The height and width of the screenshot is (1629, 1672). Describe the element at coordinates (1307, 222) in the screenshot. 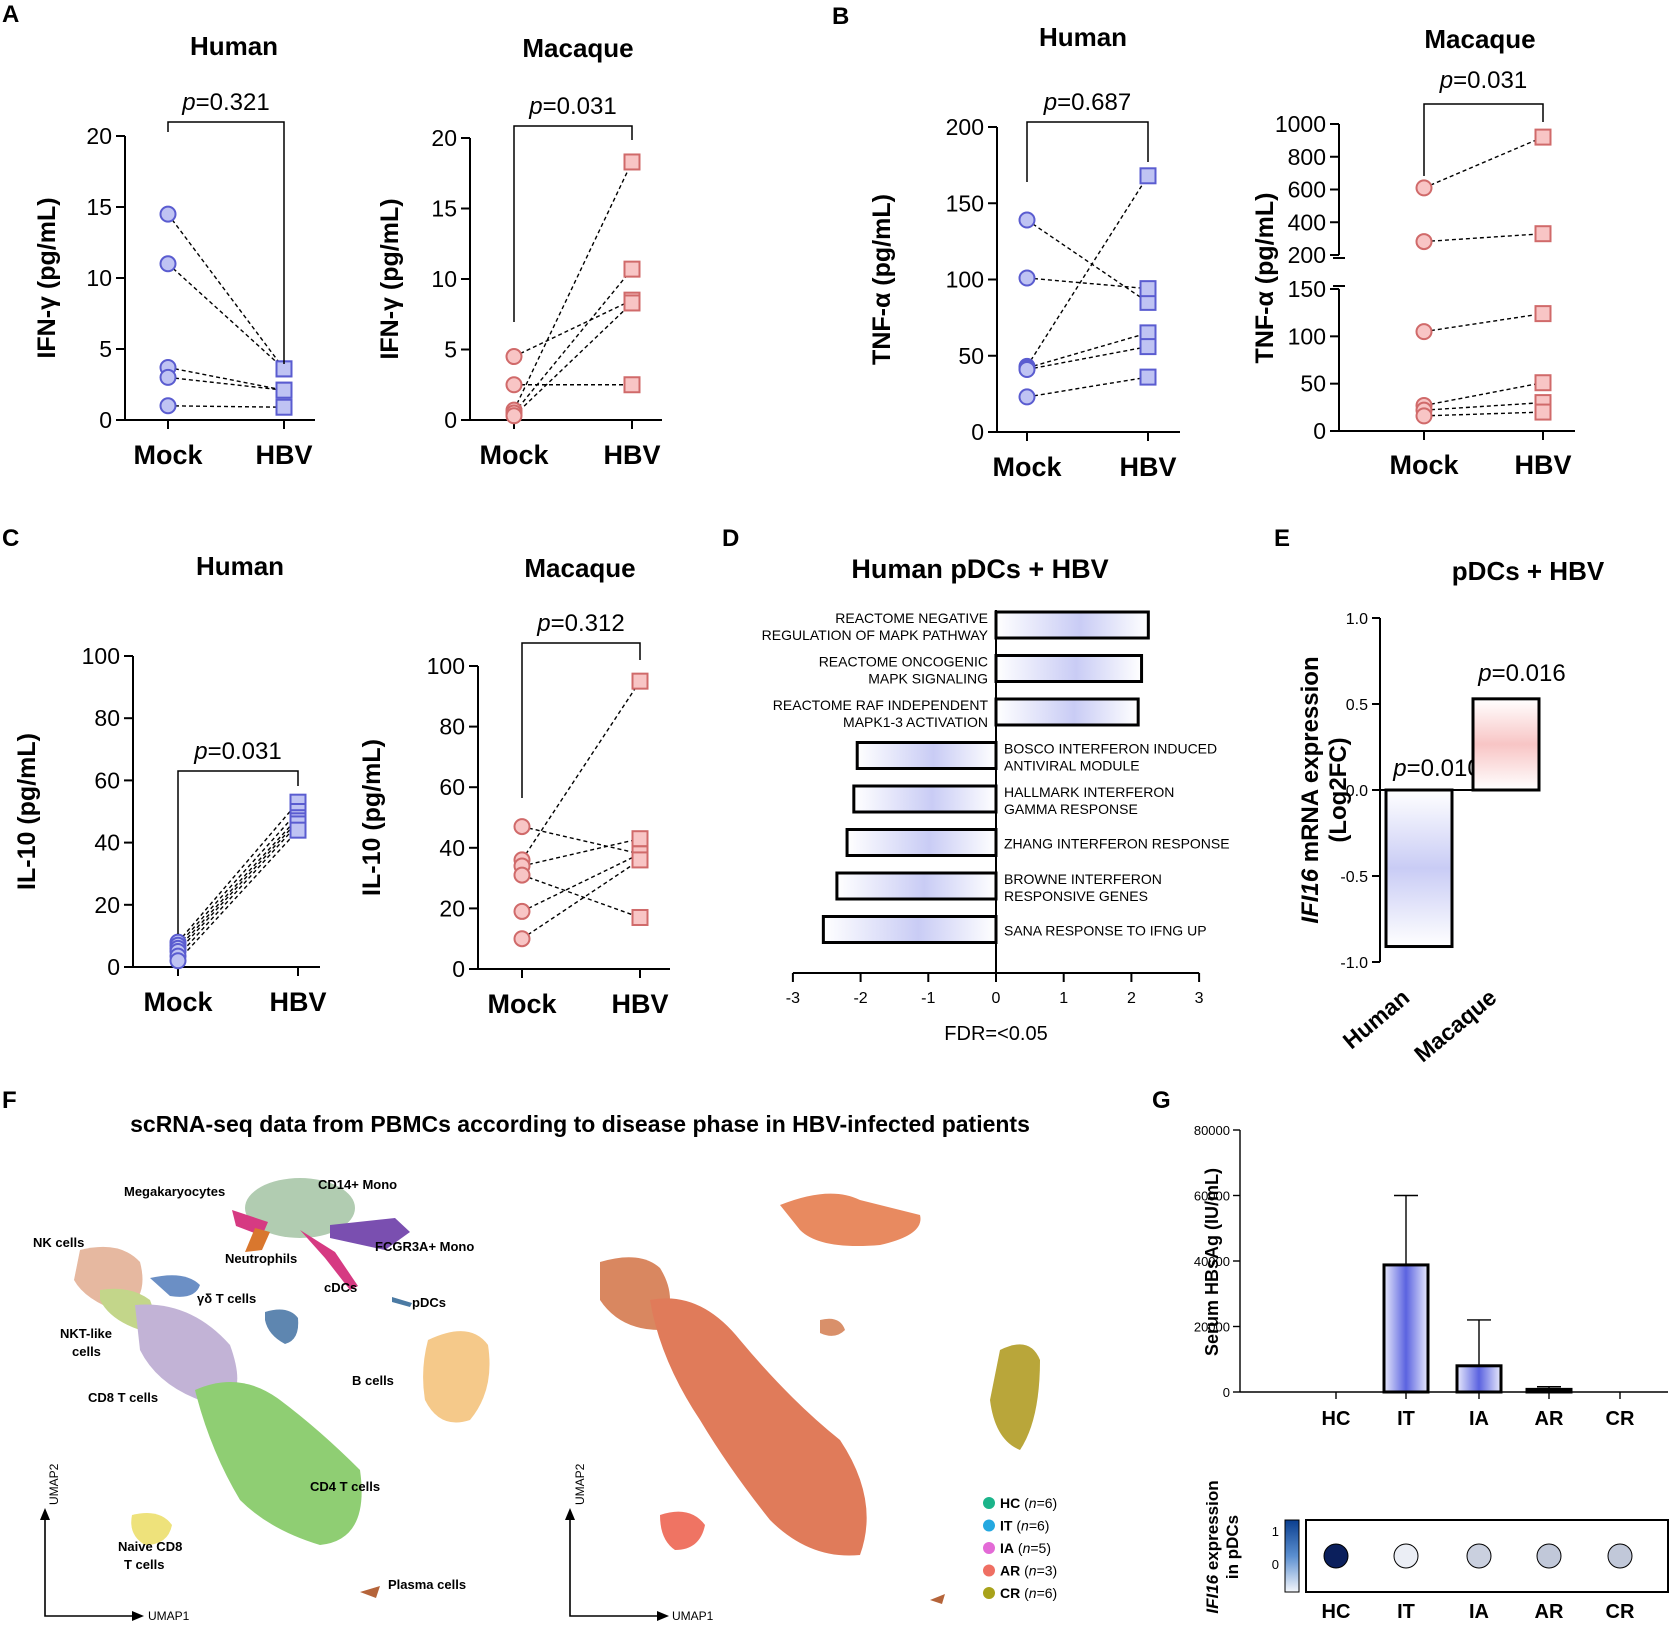

I see `y-tick-label: 400` at that location.